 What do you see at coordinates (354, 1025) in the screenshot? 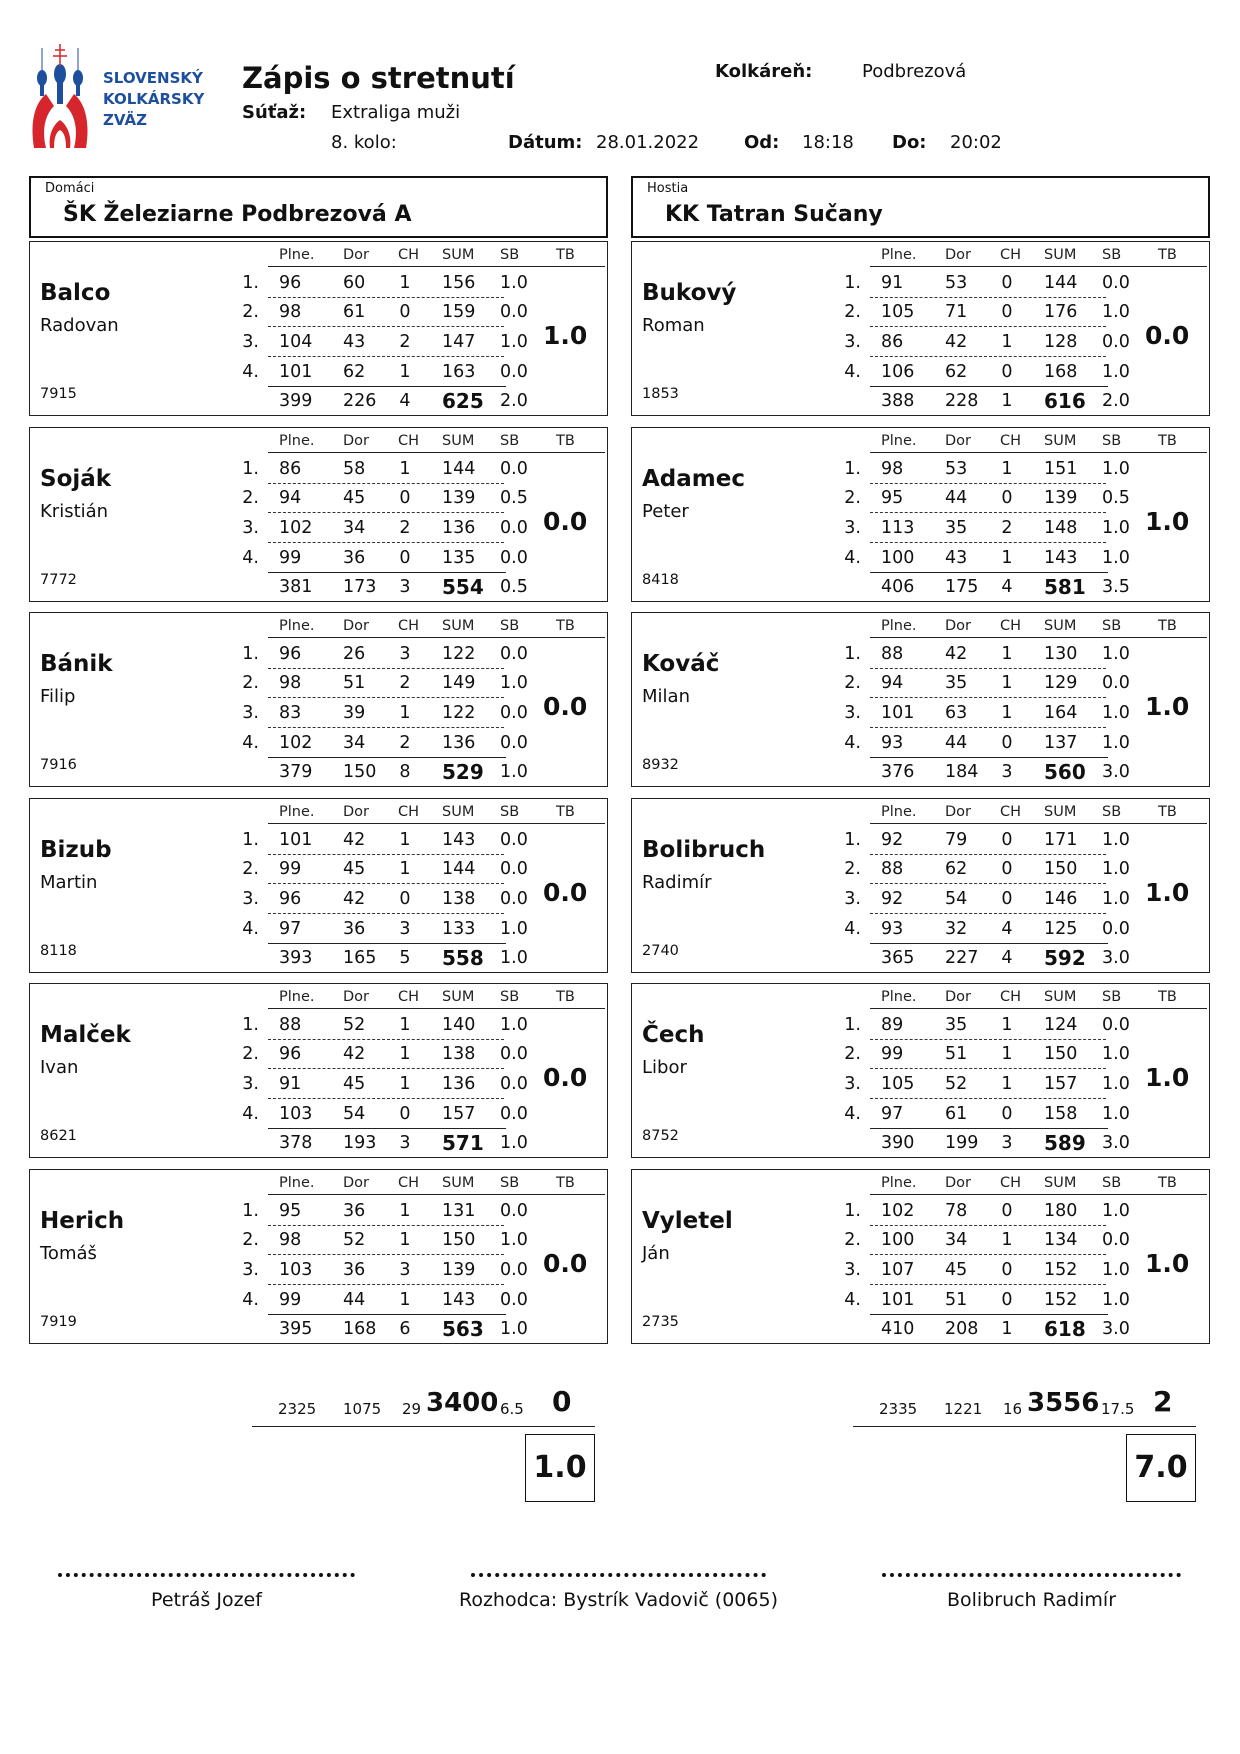
I see `throw-value: 52` at bounding box center [354, 1025].